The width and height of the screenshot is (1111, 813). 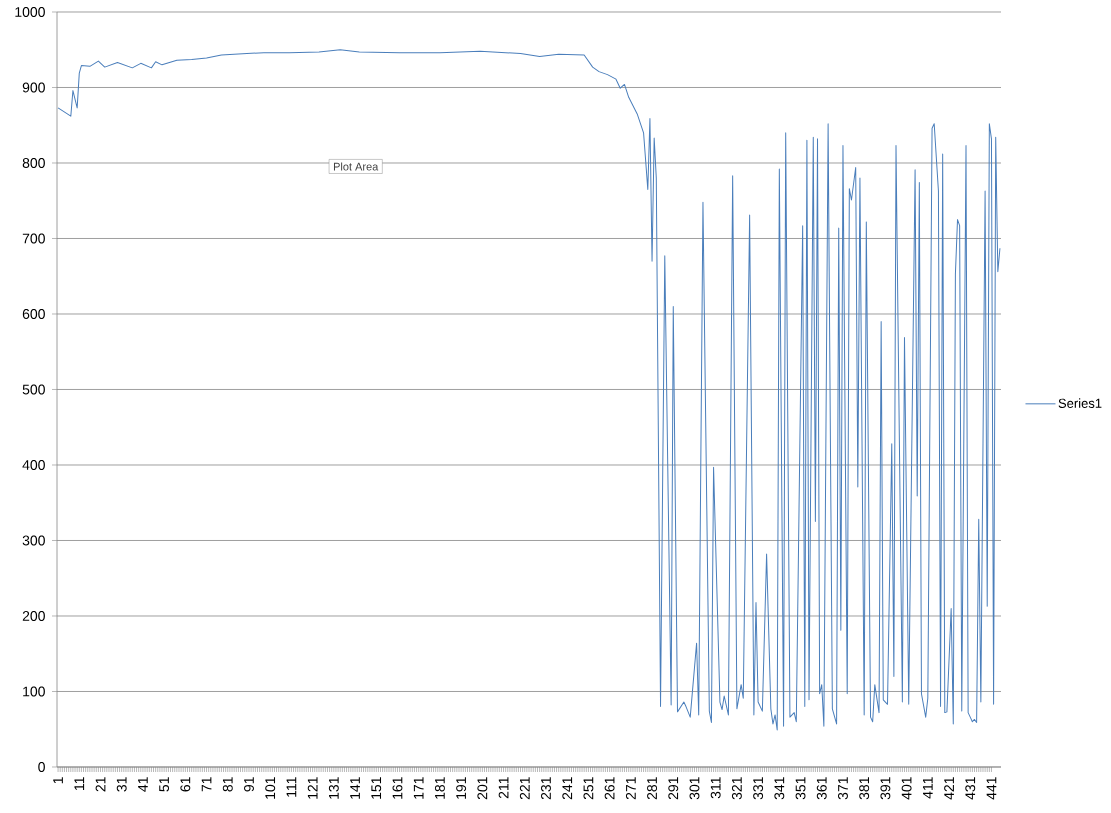 What do you see at coordinates (185, 784) in the screenshot?
I see `x-tick-label: 61` at bounding box center [185, 784].